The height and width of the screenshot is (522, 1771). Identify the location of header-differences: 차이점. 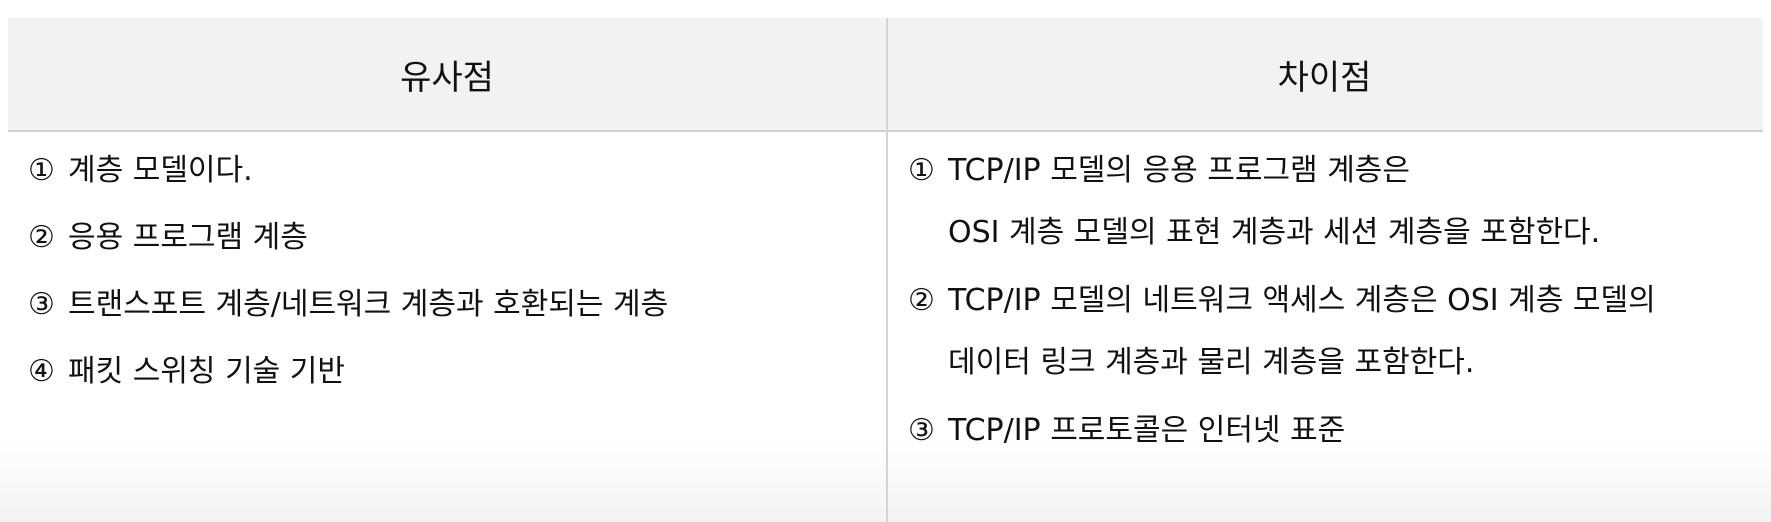
(1324, 77).